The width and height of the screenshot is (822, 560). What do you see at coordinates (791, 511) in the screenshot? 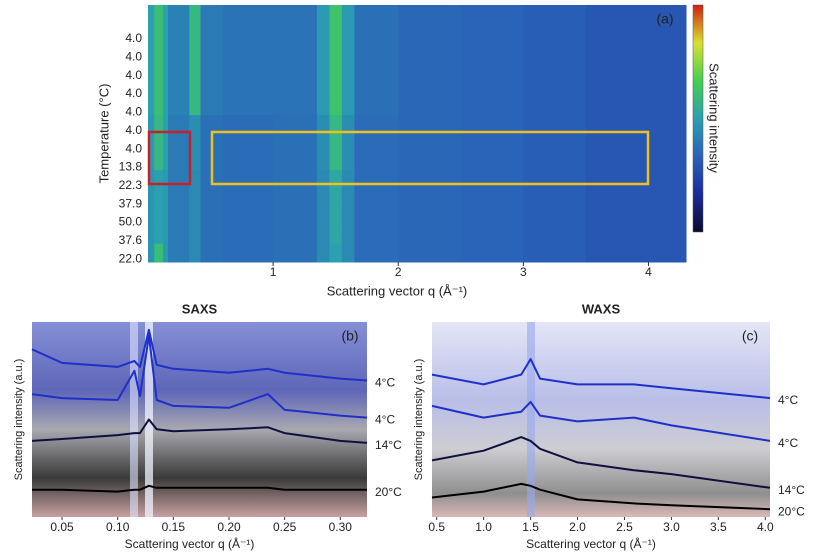
I see `series-label: 20°C` at bounding box center [791, 511].